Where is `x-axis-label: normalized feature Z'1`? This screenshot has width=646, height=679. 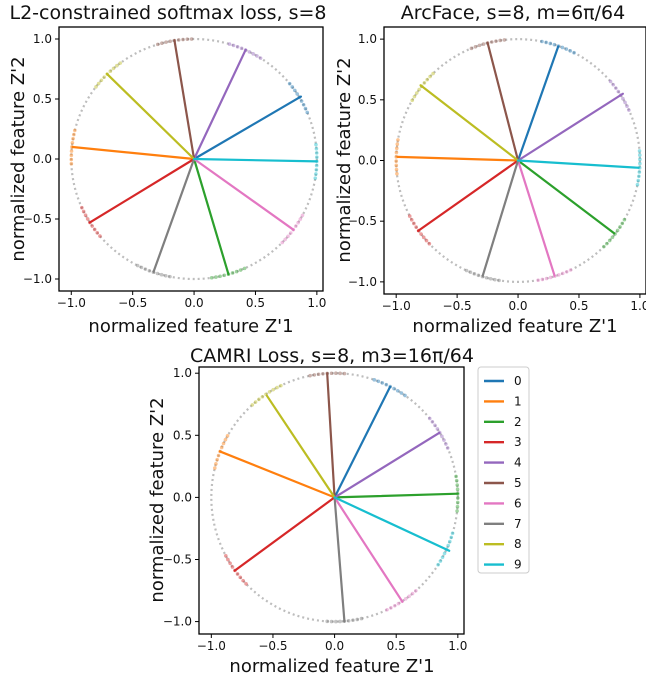
x-axis-label: normalized feature Z'1 is located at coordinates (514, 326).